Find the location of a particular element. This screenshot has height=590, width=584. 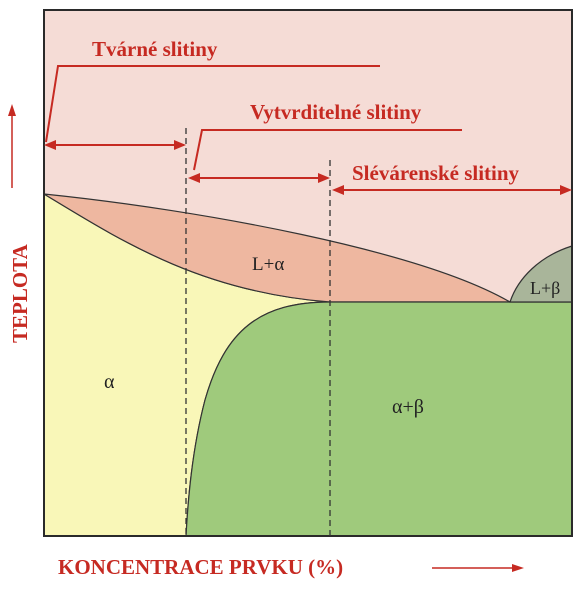

casting-alloys-label: Slévárenské slitiny is located at coordinates (436, 173).